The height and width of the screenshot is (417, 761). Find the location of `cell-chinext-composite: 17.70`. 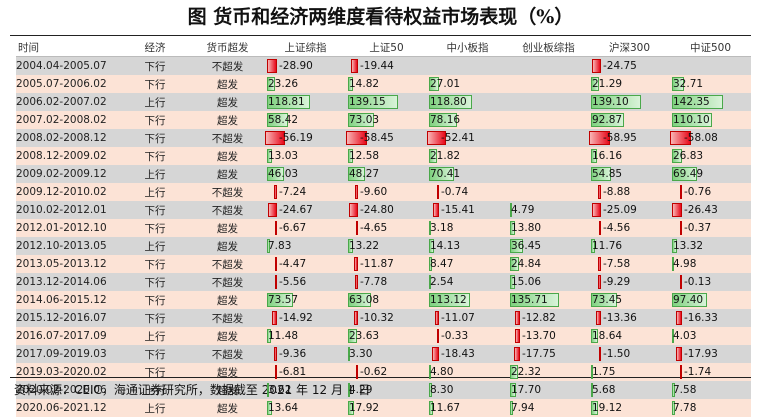

cell-chinext-composite: 17.70 is located at coordinates (548, 390).